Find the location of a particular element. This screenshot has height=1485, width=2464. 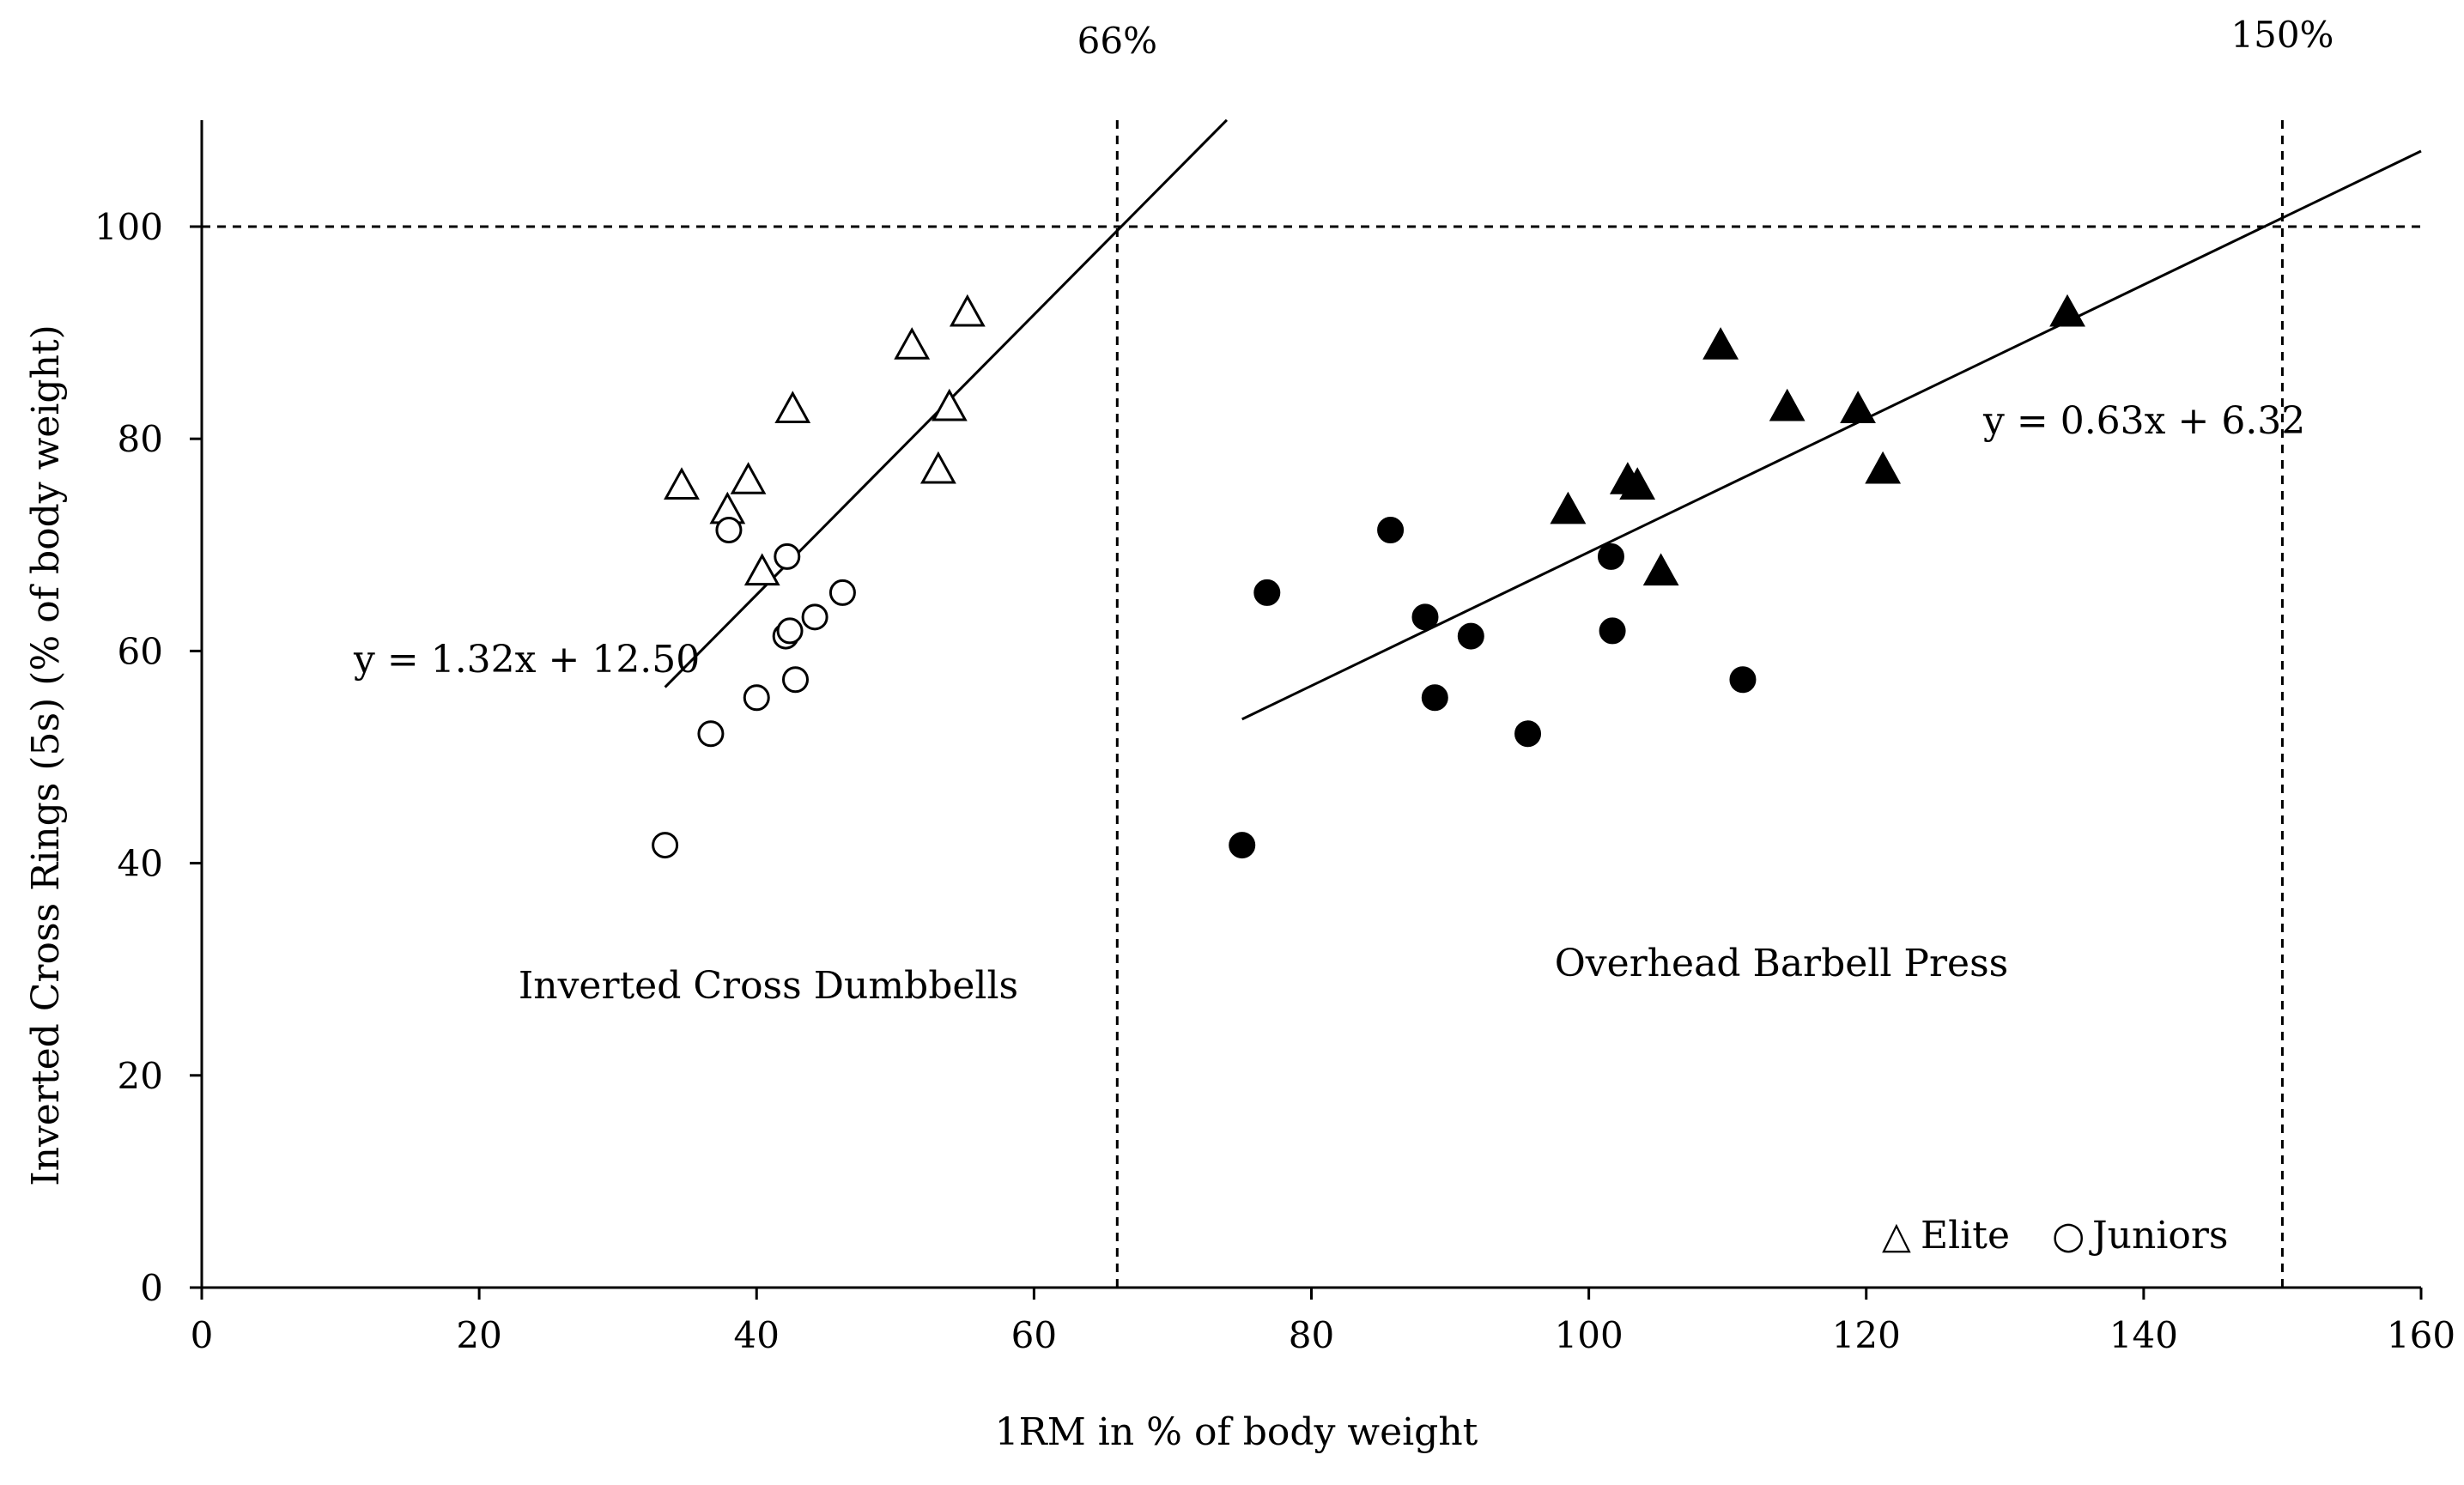

x-tick-label-160: 160 is located at coordinates (2421, 1335).